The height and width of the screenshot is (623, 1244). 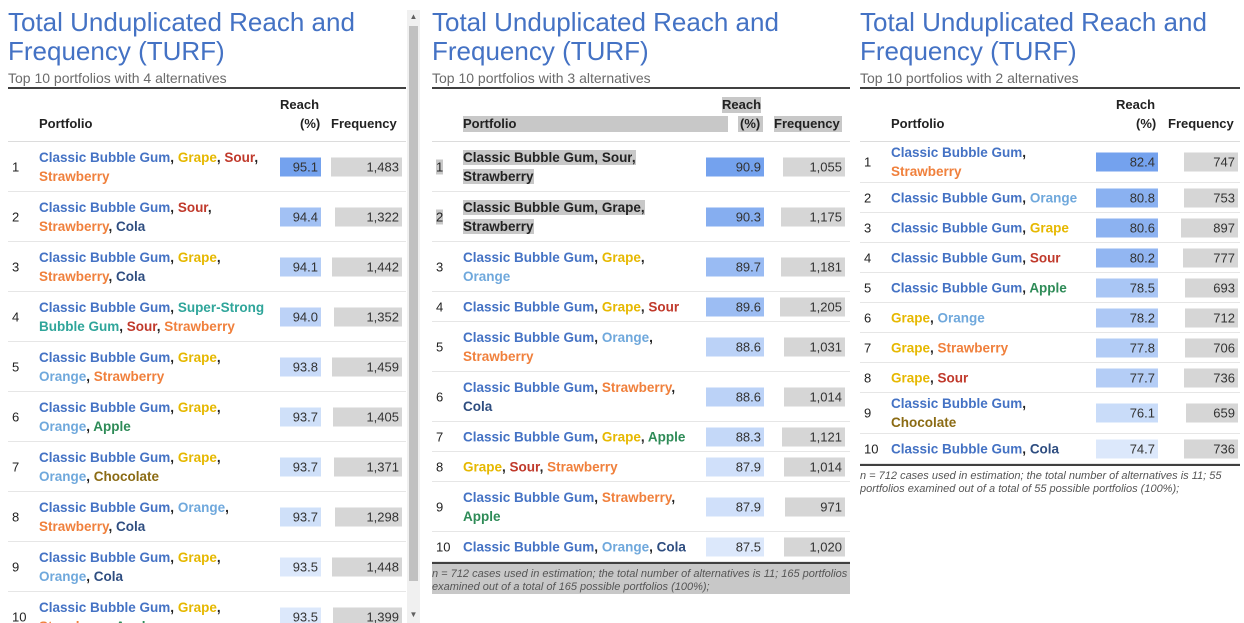 What do you see at coordinates (440, 506) in the screenshot?
I see `row-rank: 9` at bounding box center [440, 506].